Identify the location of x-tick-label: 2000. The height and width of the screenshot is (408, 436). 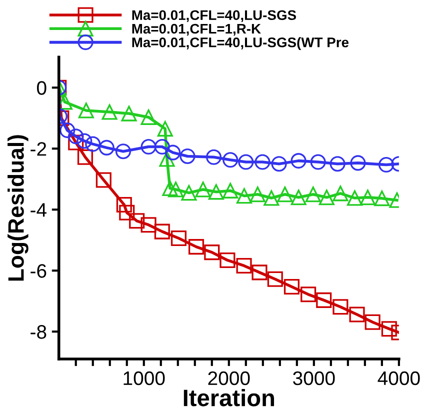
(229, 378).